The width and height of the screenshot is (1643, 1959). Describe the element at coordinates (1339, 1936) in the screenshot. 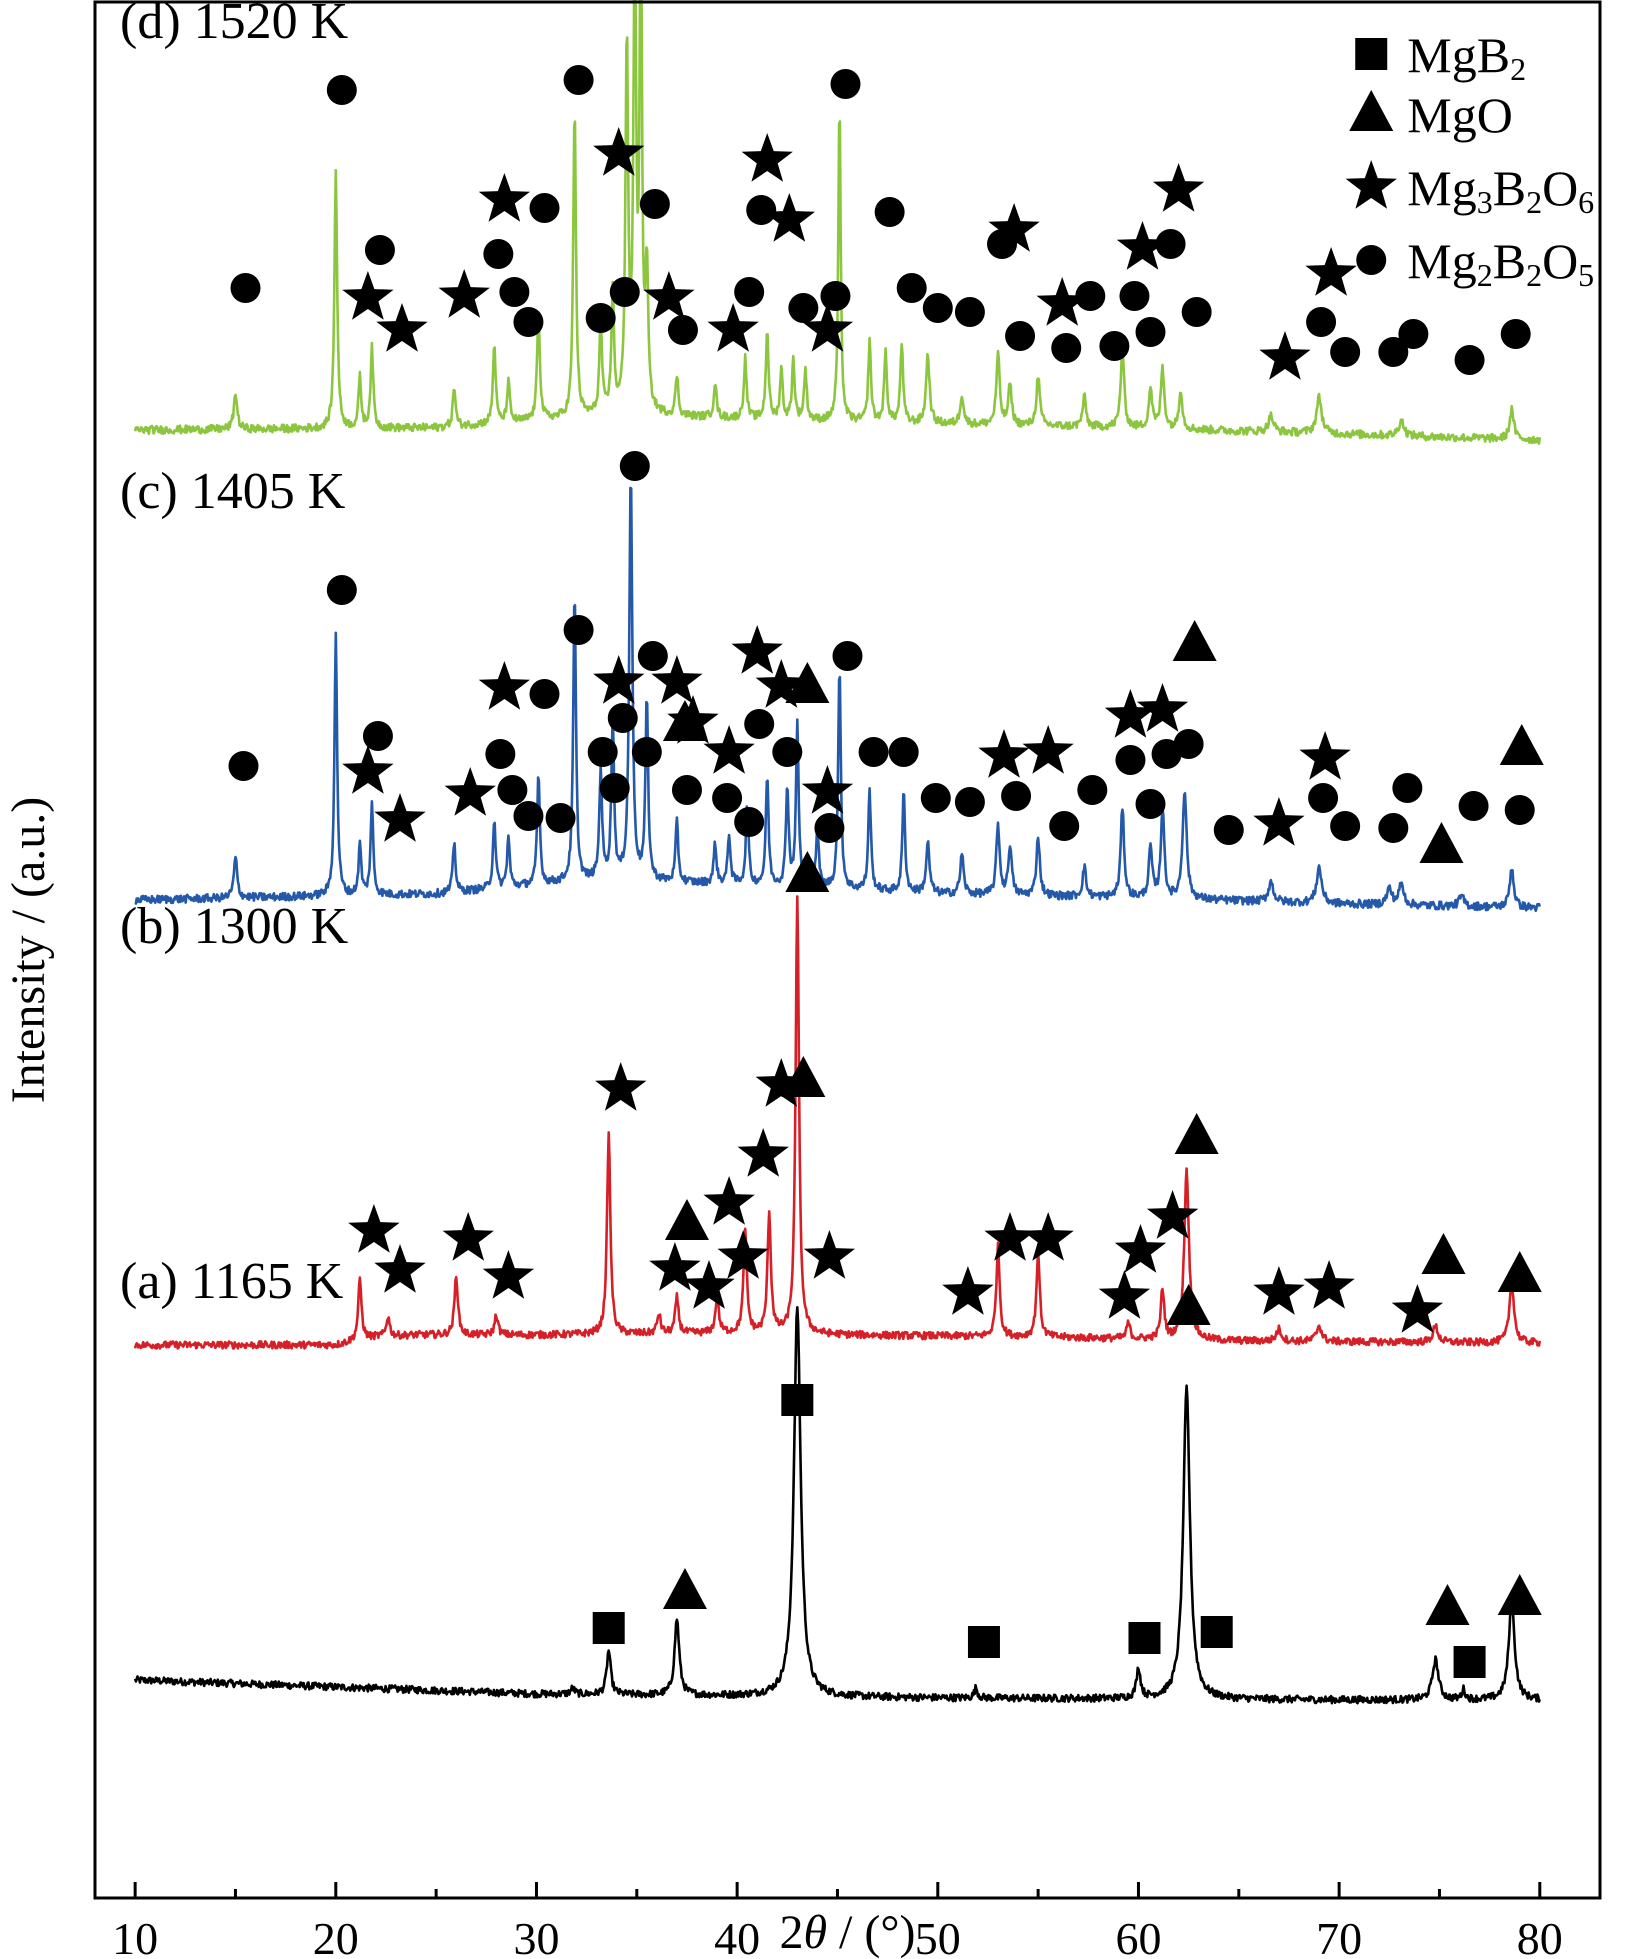

I see `x-tick-label: 70` at that location.